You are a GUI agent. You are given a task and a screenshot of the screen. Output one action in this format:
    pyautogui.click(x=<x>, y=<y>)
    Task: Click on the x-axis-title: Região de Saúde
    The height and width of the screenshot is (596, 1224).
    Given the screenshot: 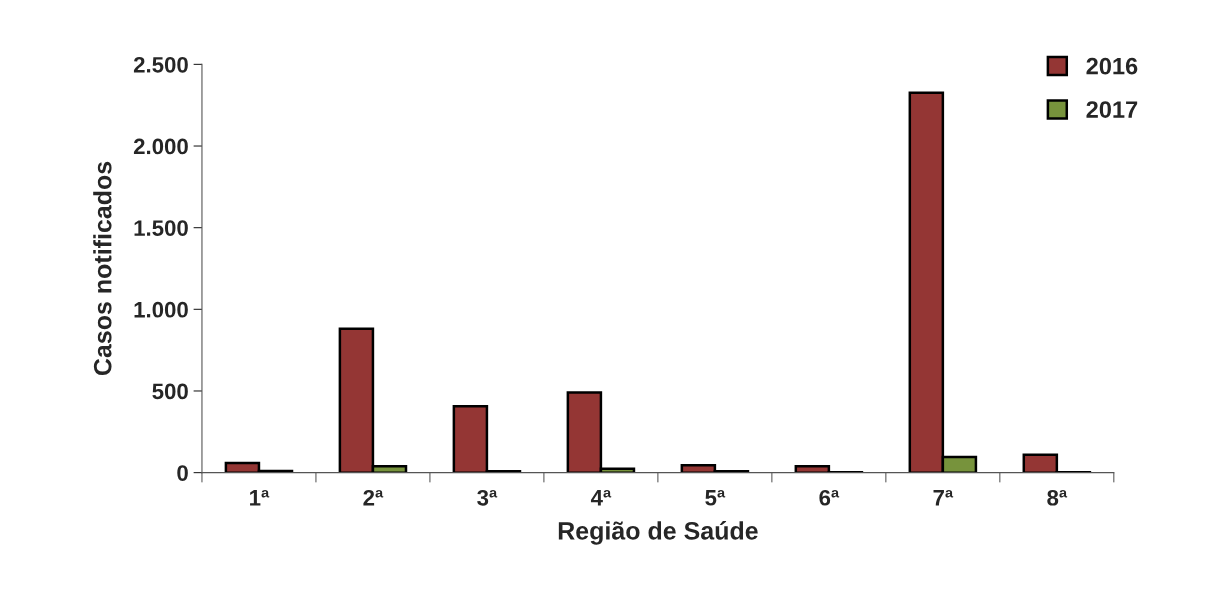 What is the action you would take?
    pyautogui.click(x=658, y=533)
    